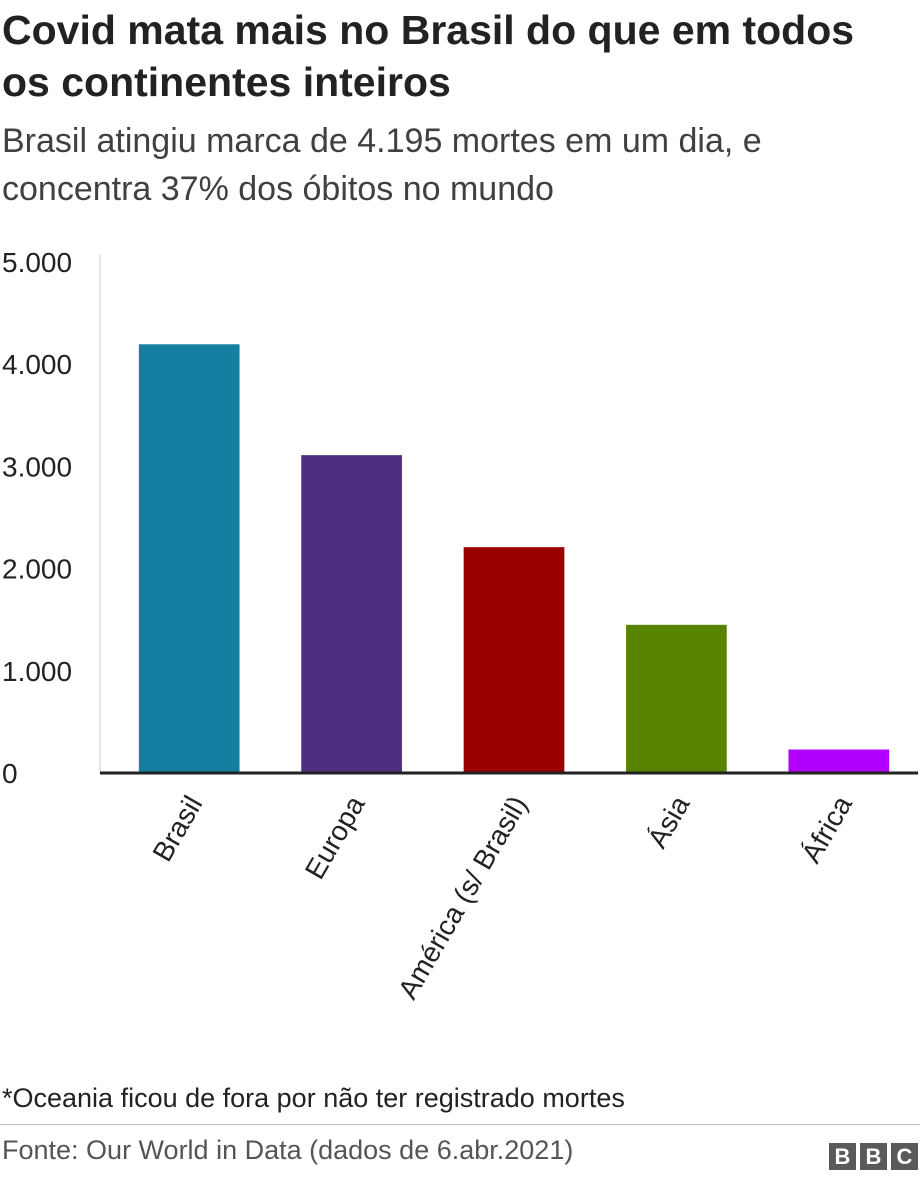 Image resolution: width=920 pixels, height=1180 pixels. Describe the element at coordinates (10, 773) in the screenshot. I see `y-tick-label: 0` at that location.